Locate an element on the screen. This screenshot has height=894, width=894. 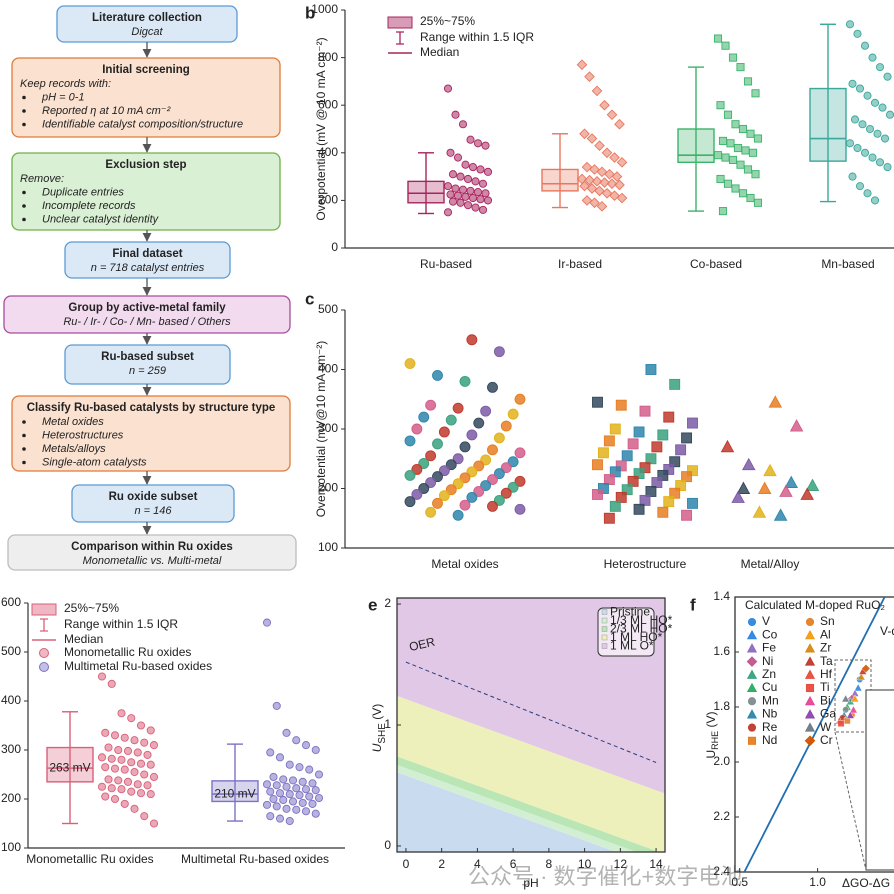
legend-label: Nd is located at coordinates (769, 740).